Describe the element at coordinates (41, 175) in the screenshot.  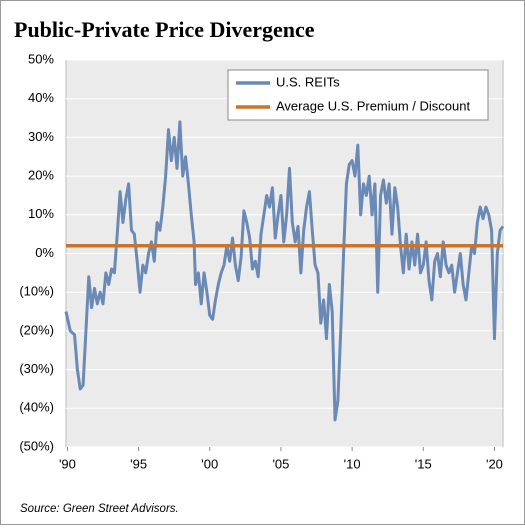
I see `y-tick-label: 20%` at that location.